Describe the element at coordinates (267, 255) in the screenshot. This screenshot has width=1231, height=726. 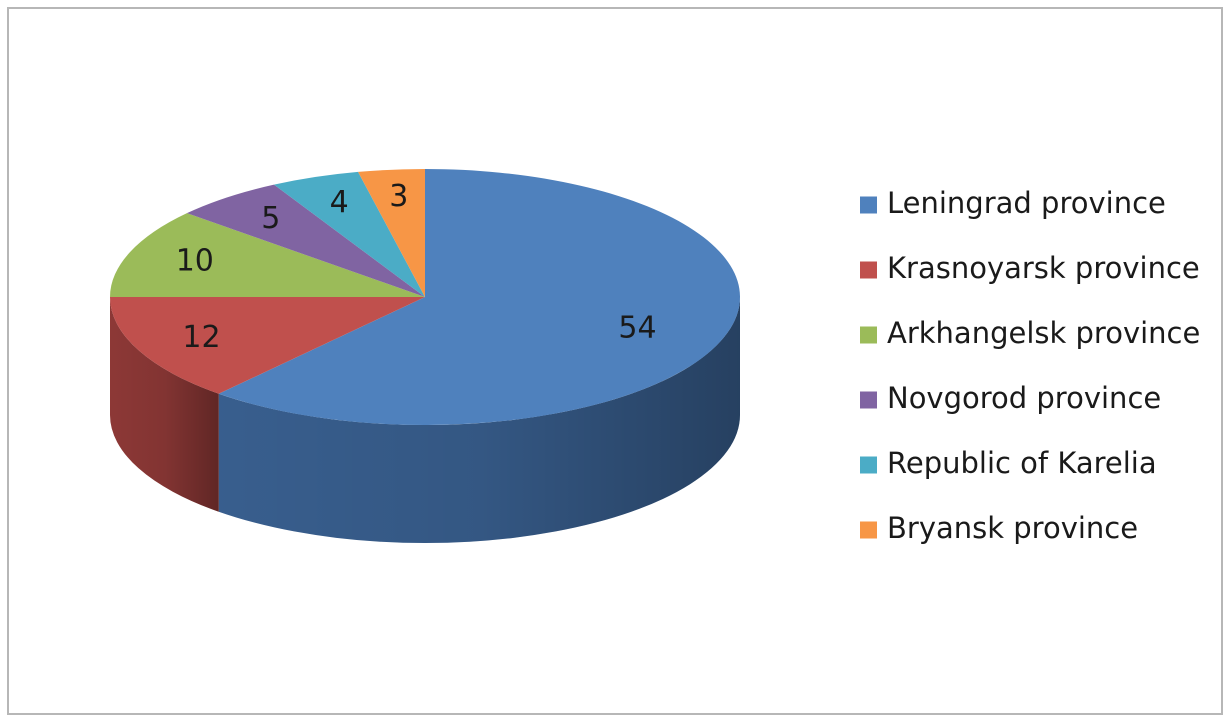
I see `slice-arkhangelsk-province` at that location.